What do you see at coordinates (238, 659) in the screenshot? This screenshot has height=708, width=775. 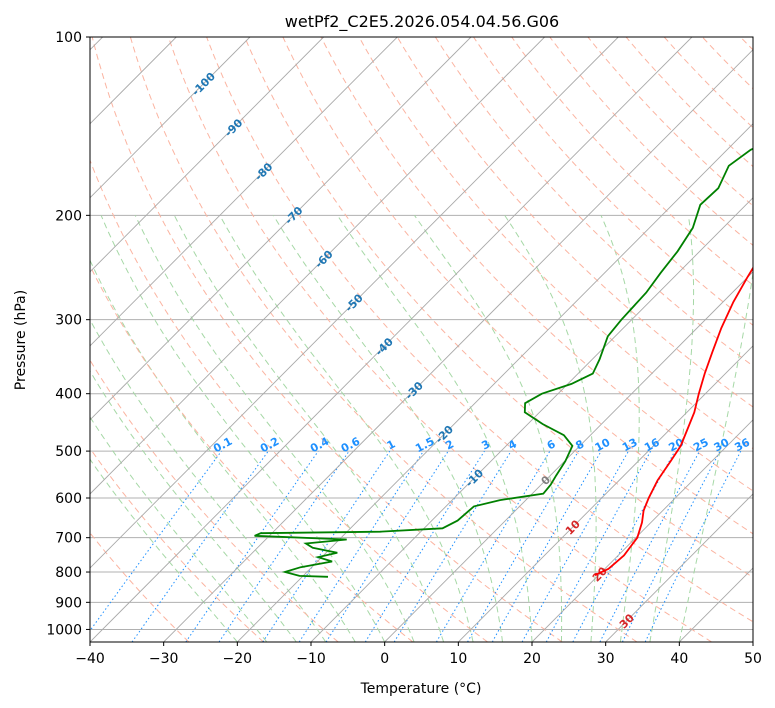 I see `x-tick-label--20: −20` at bounding box center [238, 659].